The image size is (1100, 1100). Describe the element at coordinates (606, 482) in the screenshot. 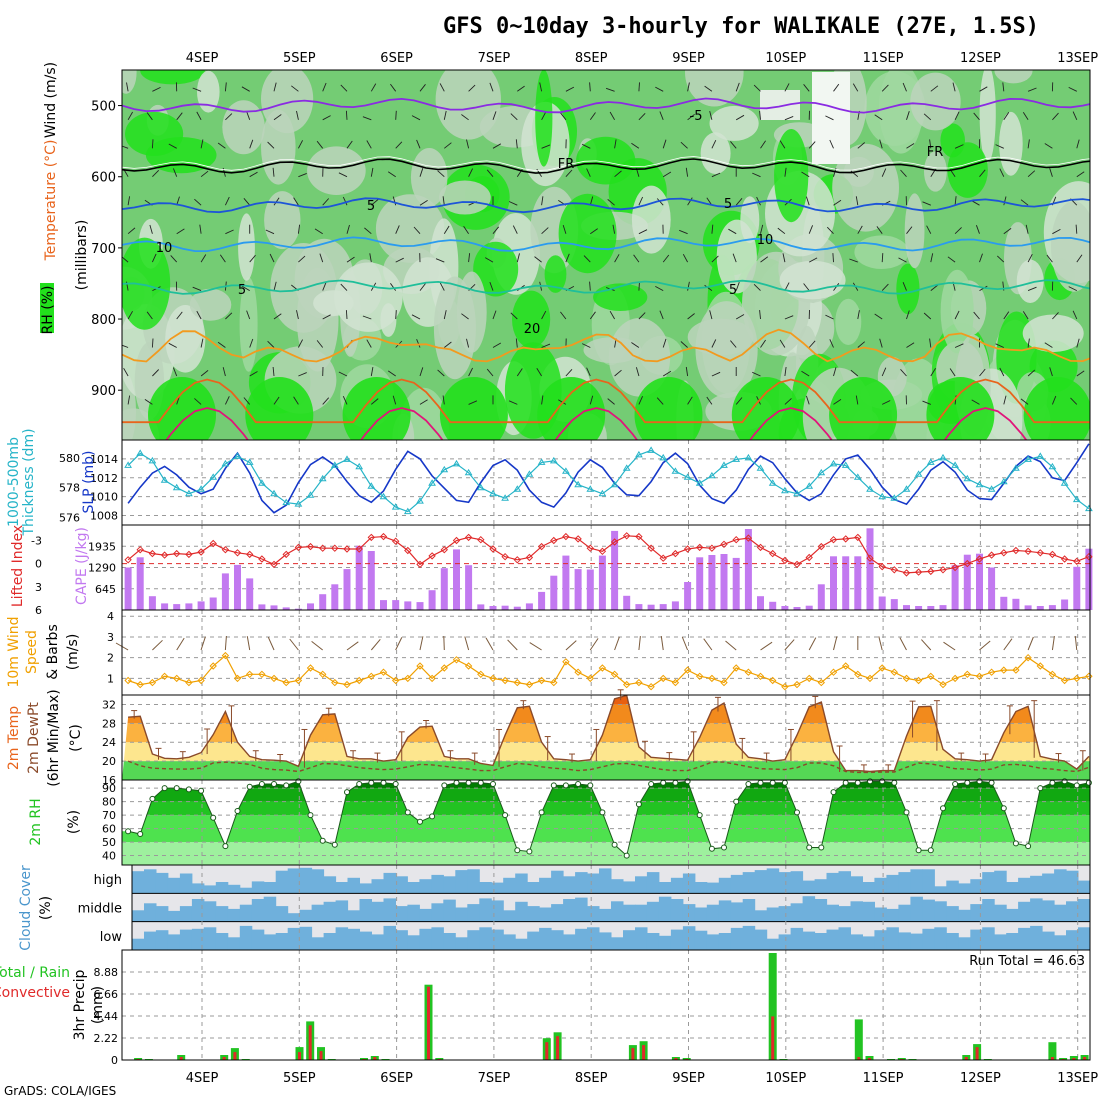

I see `panel-frame` at that location.